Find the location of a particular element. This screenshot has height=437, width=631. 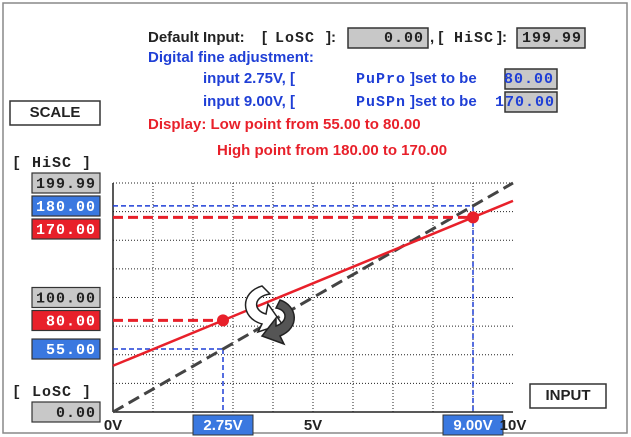

display-line: Display: Low point from 55.00 to 80.00 is located at coordinates (284, 124).